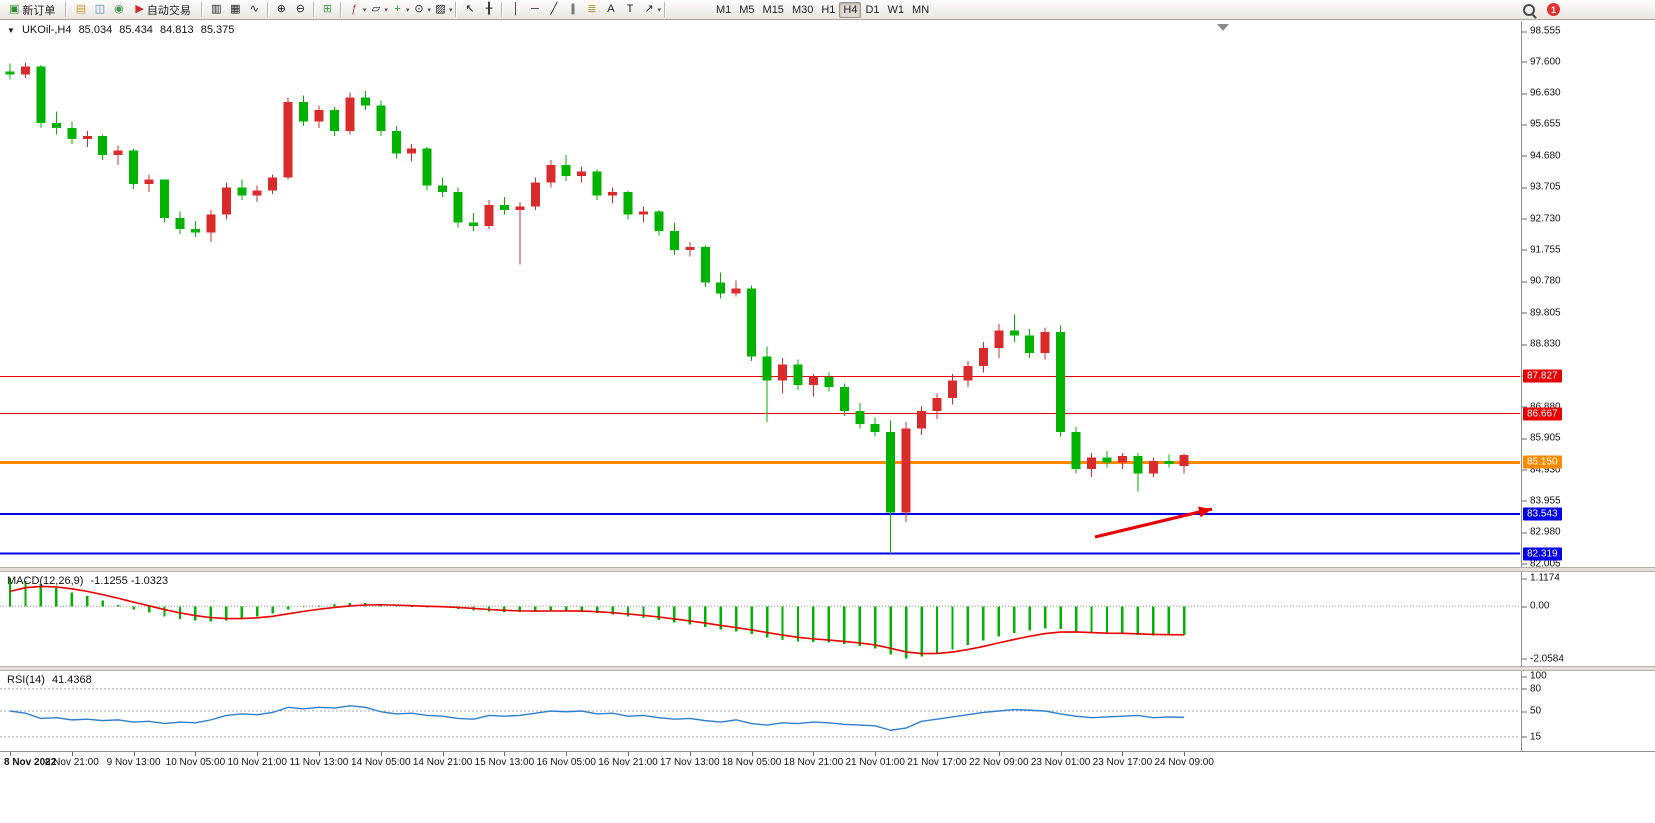 This screenshot has height=823, width=1655. What do you see at coordinates (746, 10) in the screenshot?
I see `timeframe-button-m5: M5` at bounding box center [746, 10].